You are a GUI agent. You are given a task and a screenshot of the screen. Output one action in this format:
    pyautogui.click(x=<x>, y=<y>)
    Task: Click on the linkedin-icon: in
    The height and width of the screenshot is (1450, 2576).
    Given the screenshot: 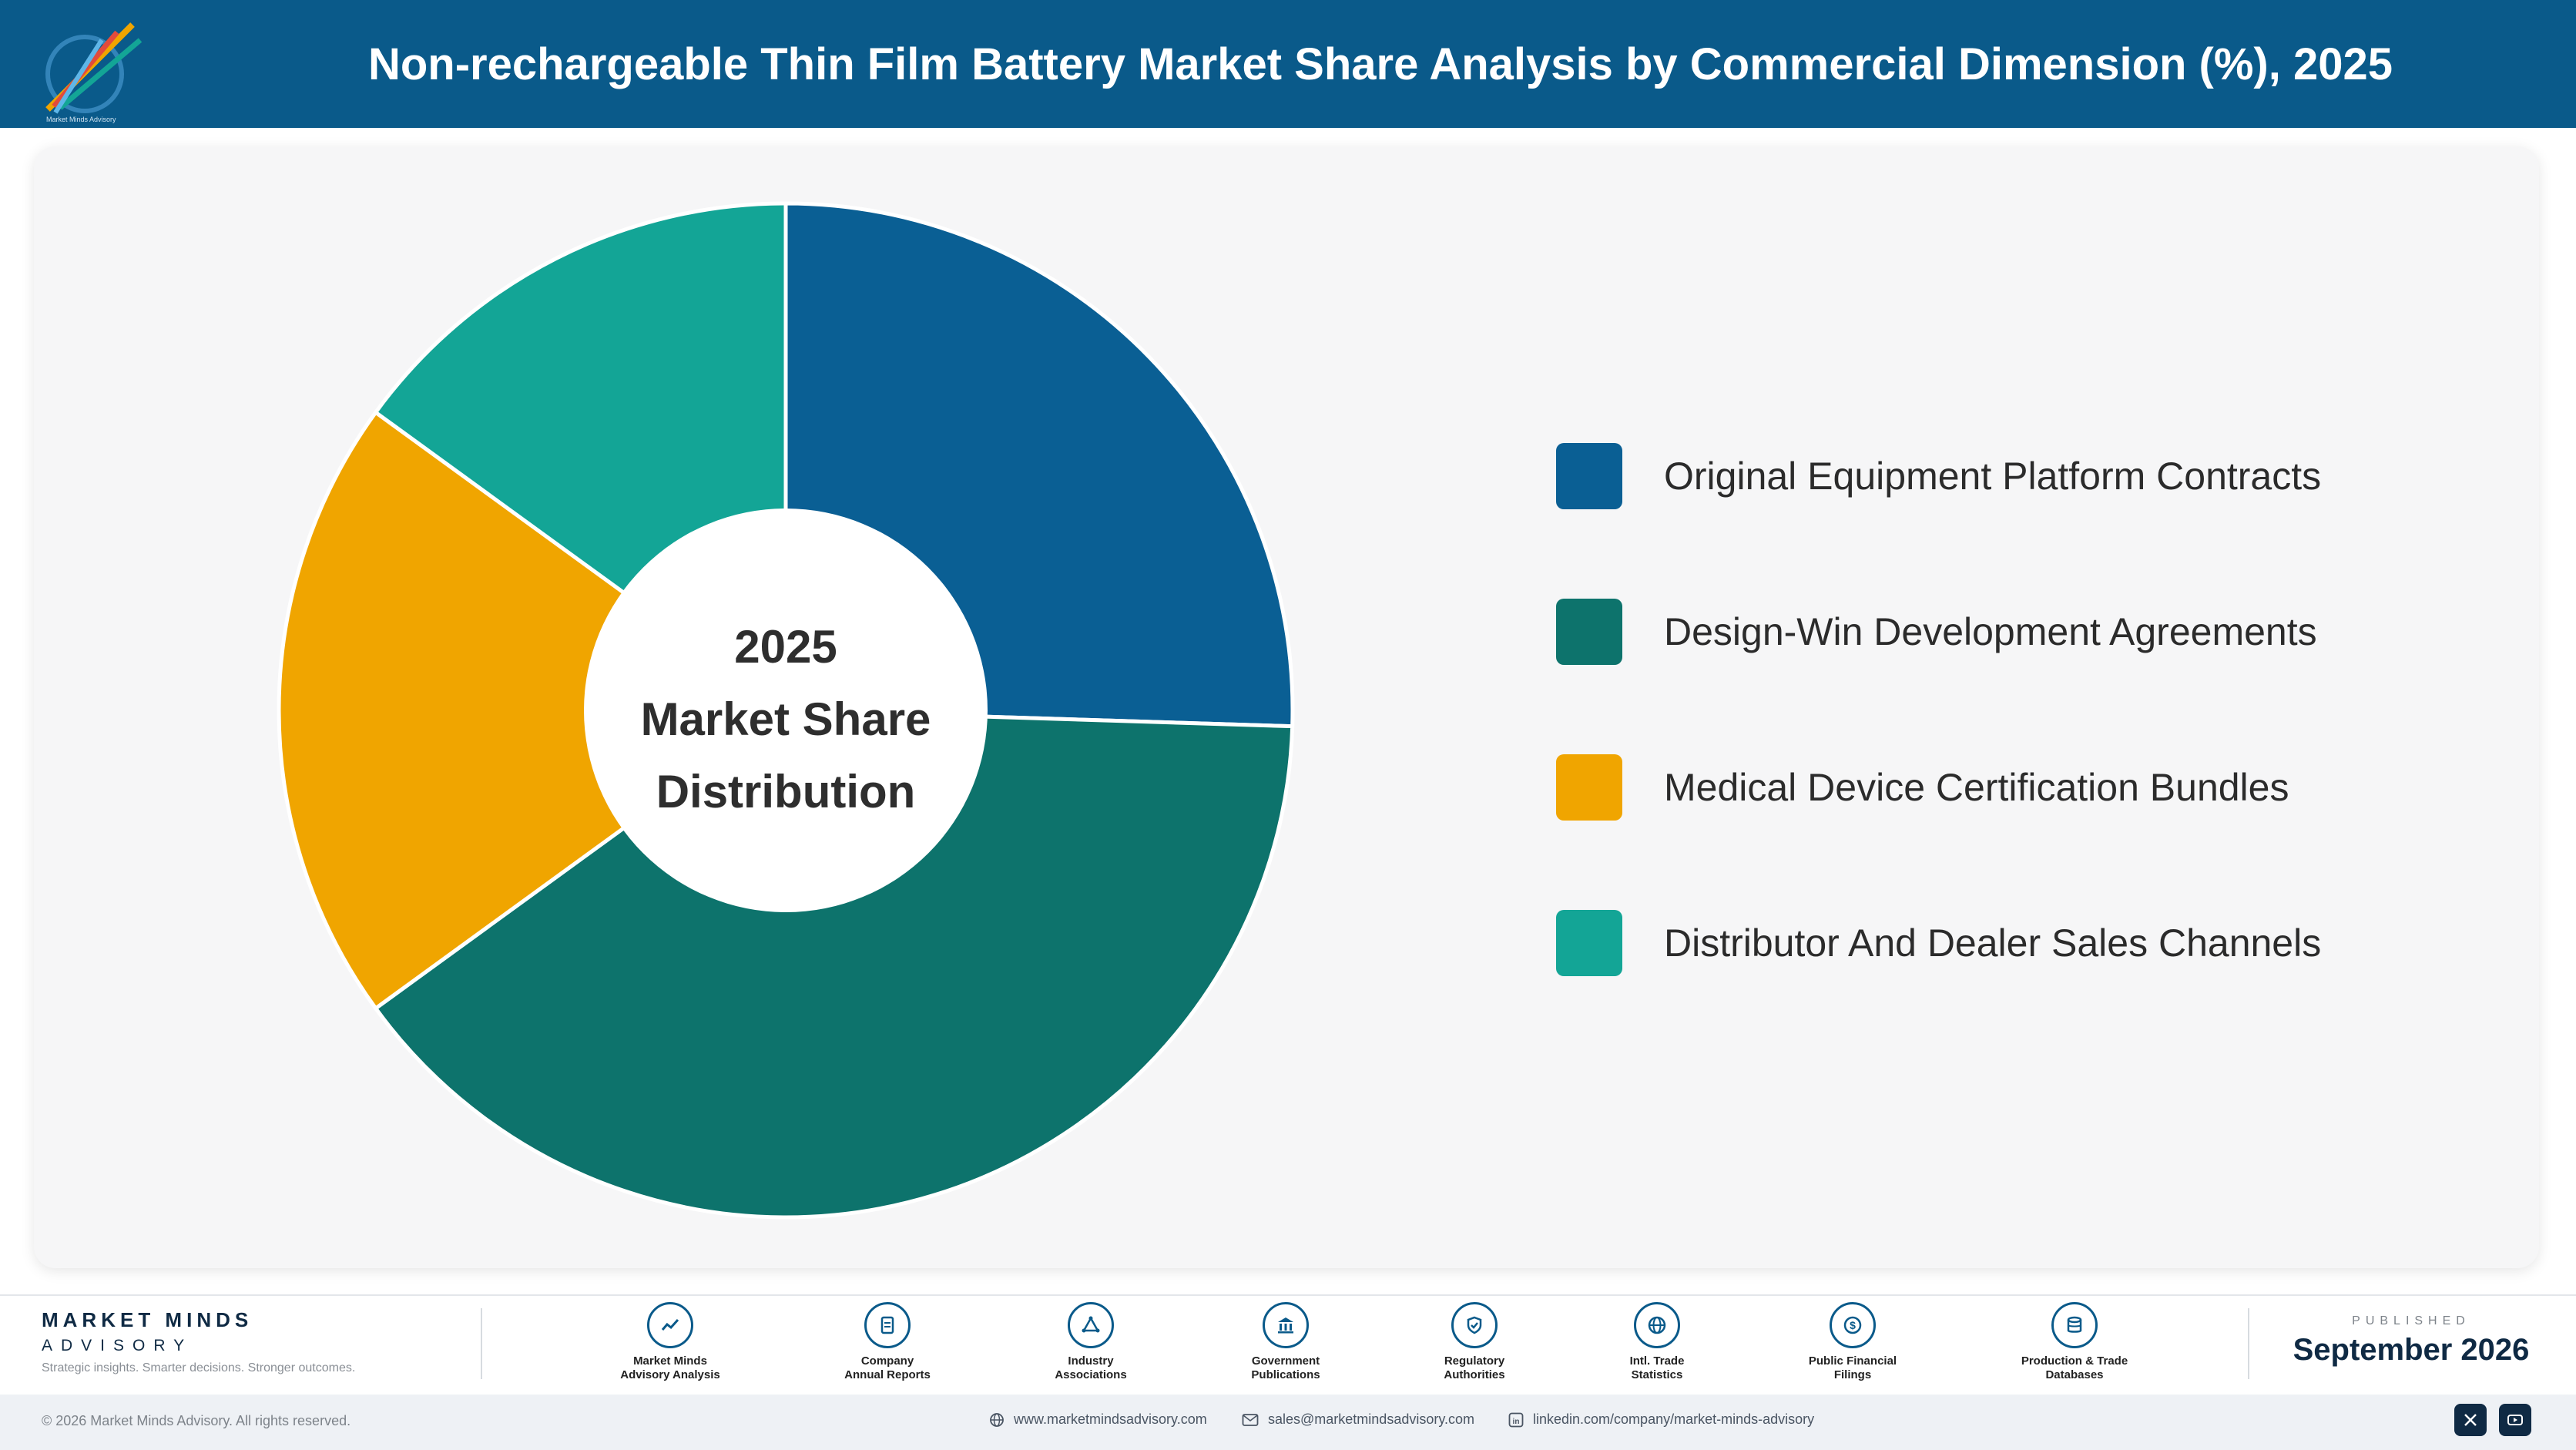 What is the action you would take?
    pyautogui.click(x=1516, y=1419)
    